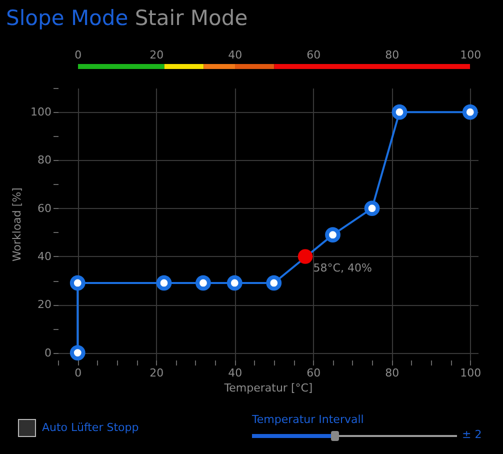  I want to click on x2-tick-label: 0, so click(78, 55).